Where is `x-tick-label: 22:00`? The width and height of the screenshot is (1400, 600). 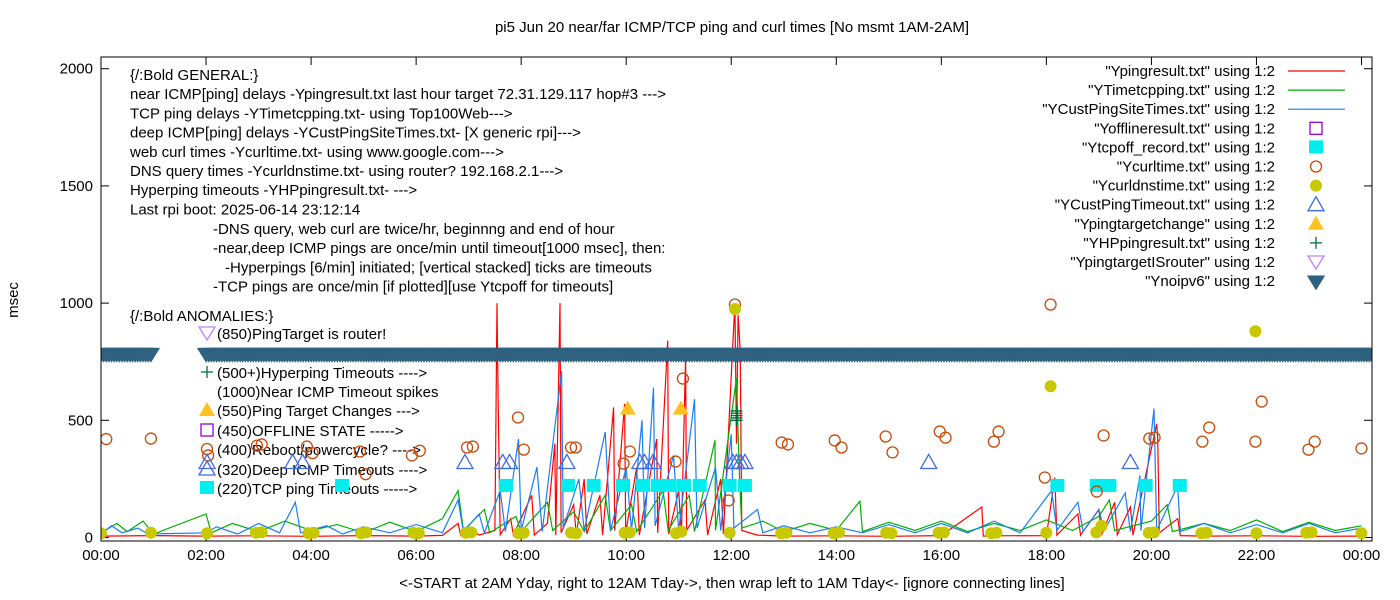
x-tick-label: 22:00 is located at coordinates (1257, 555).